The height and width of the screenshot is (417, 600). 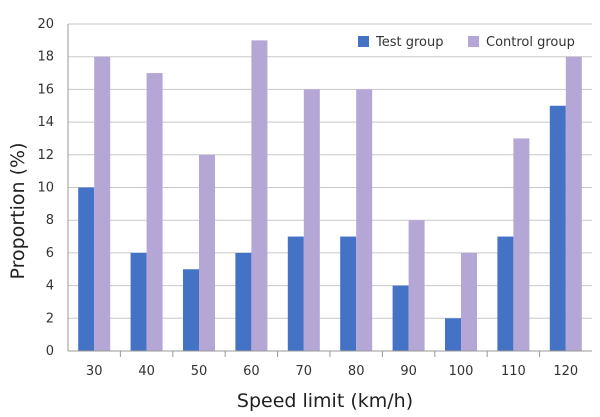 What do you see at coordinates (513, 371) in the screenshot?
I see `x-tick-label: 110` at bounding box center [513, 371].